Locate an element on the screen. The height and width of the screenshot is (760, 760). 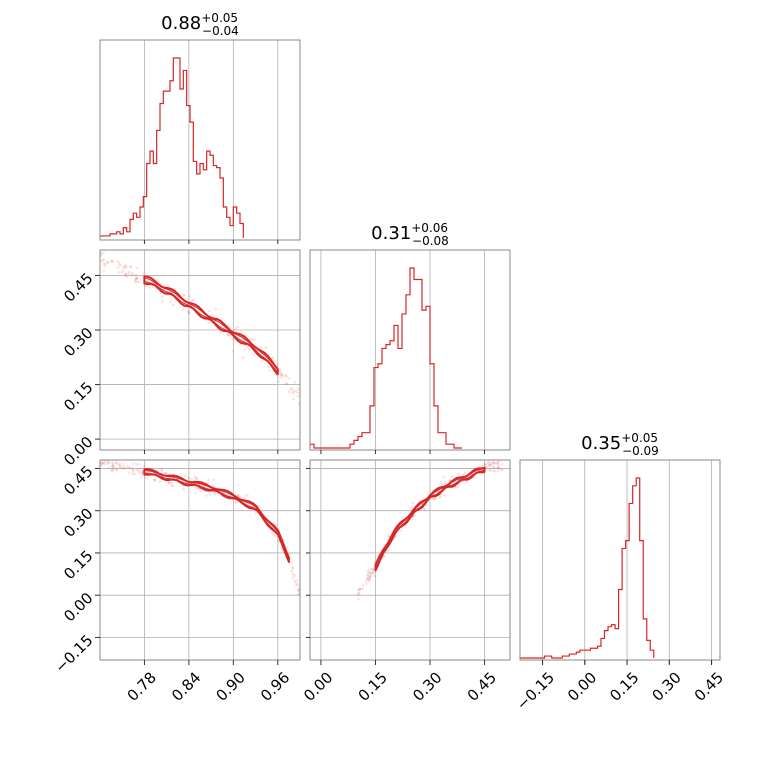
histogram-panel-1: 0.31+0.06 −0.08 is located at coordinates (410, 337).